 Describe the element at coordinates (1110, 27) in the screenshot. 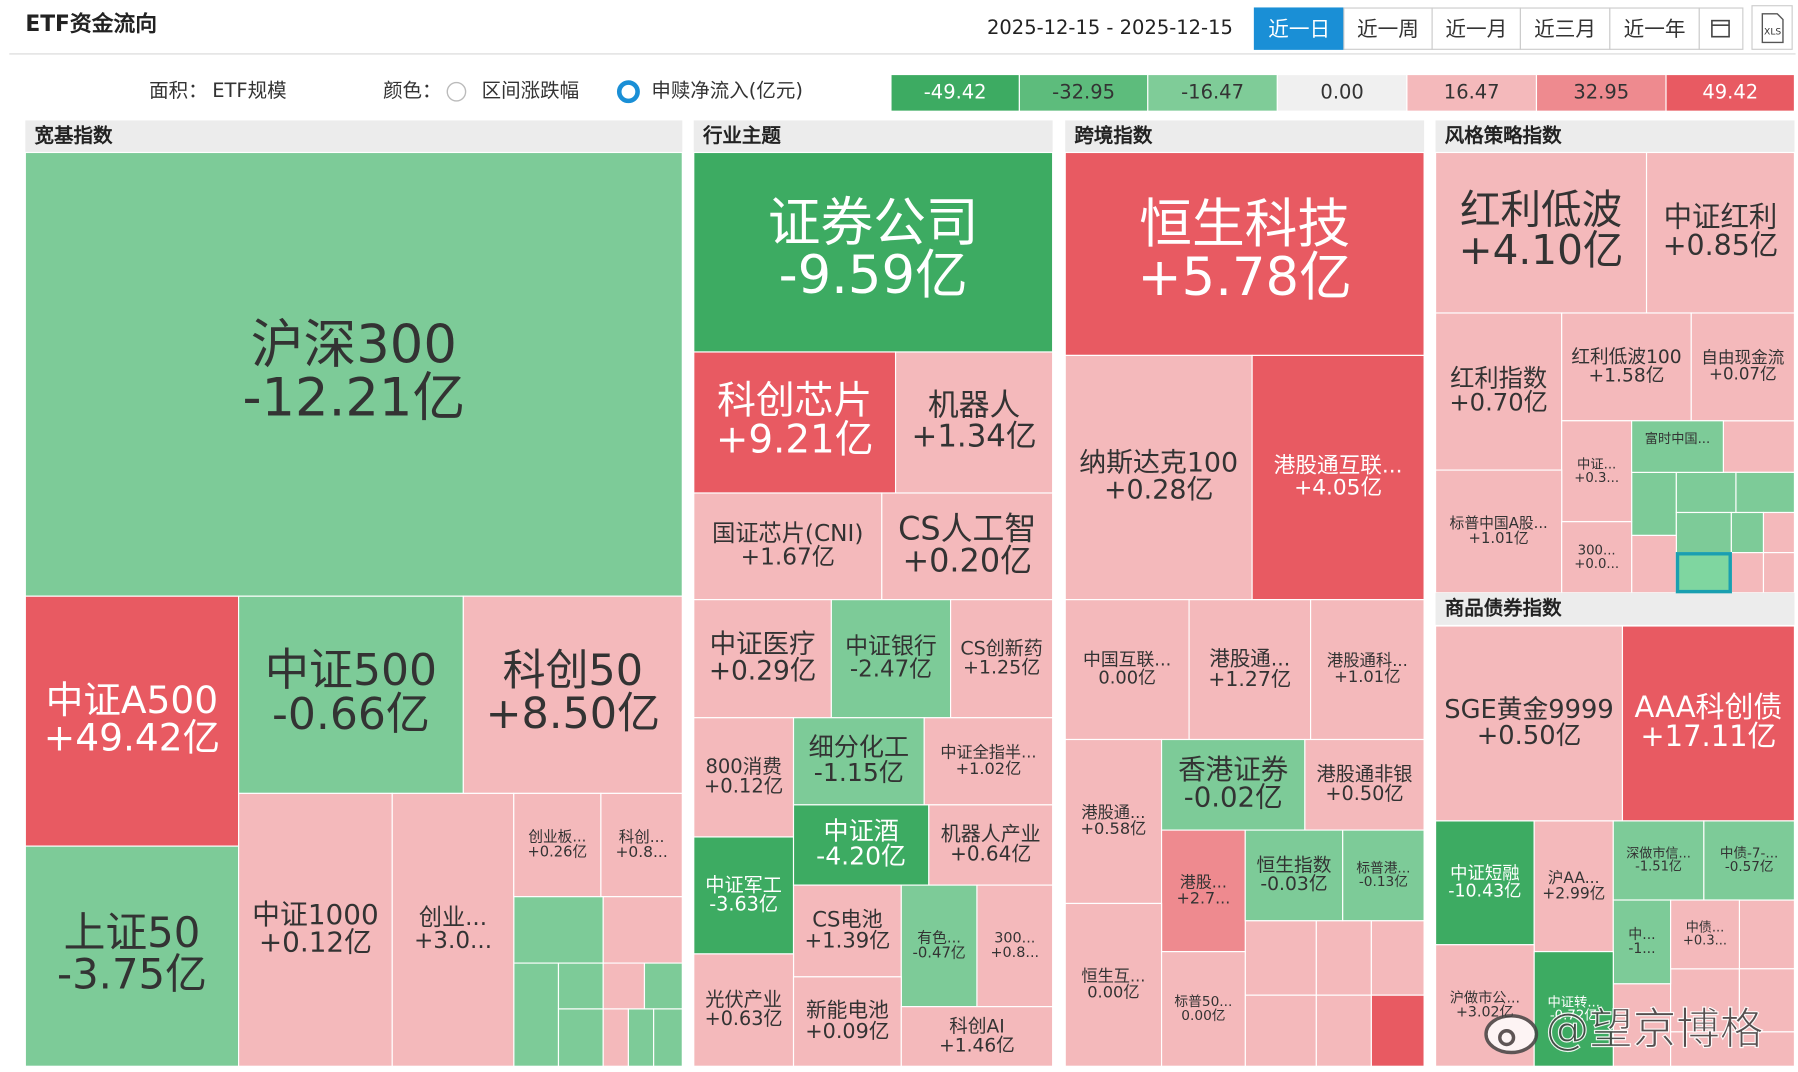

I see `date-range: 2025-12-15 - 2025-12-15` at that location.